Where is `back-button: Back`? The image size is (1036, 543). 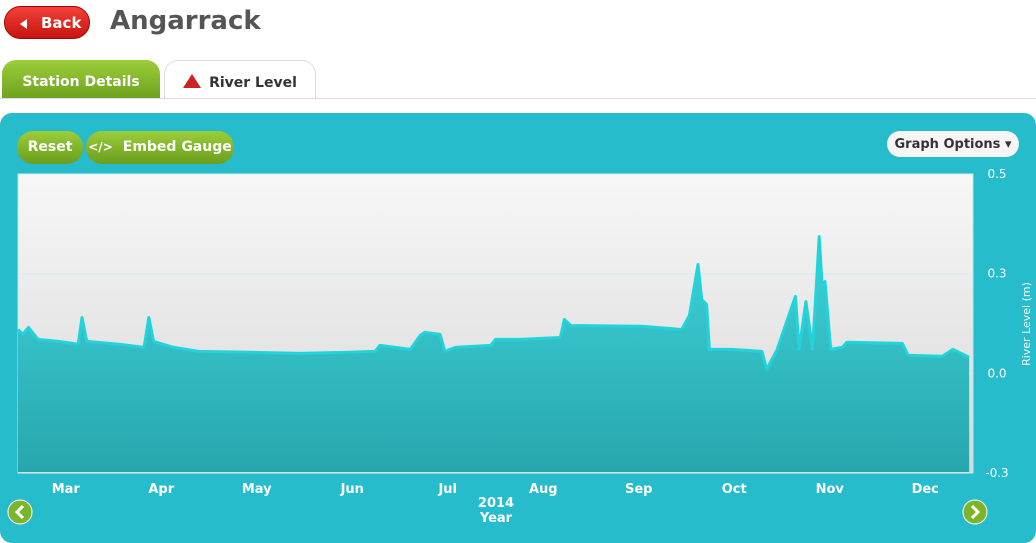 back-button: Back is located at coordinates (47, 22).